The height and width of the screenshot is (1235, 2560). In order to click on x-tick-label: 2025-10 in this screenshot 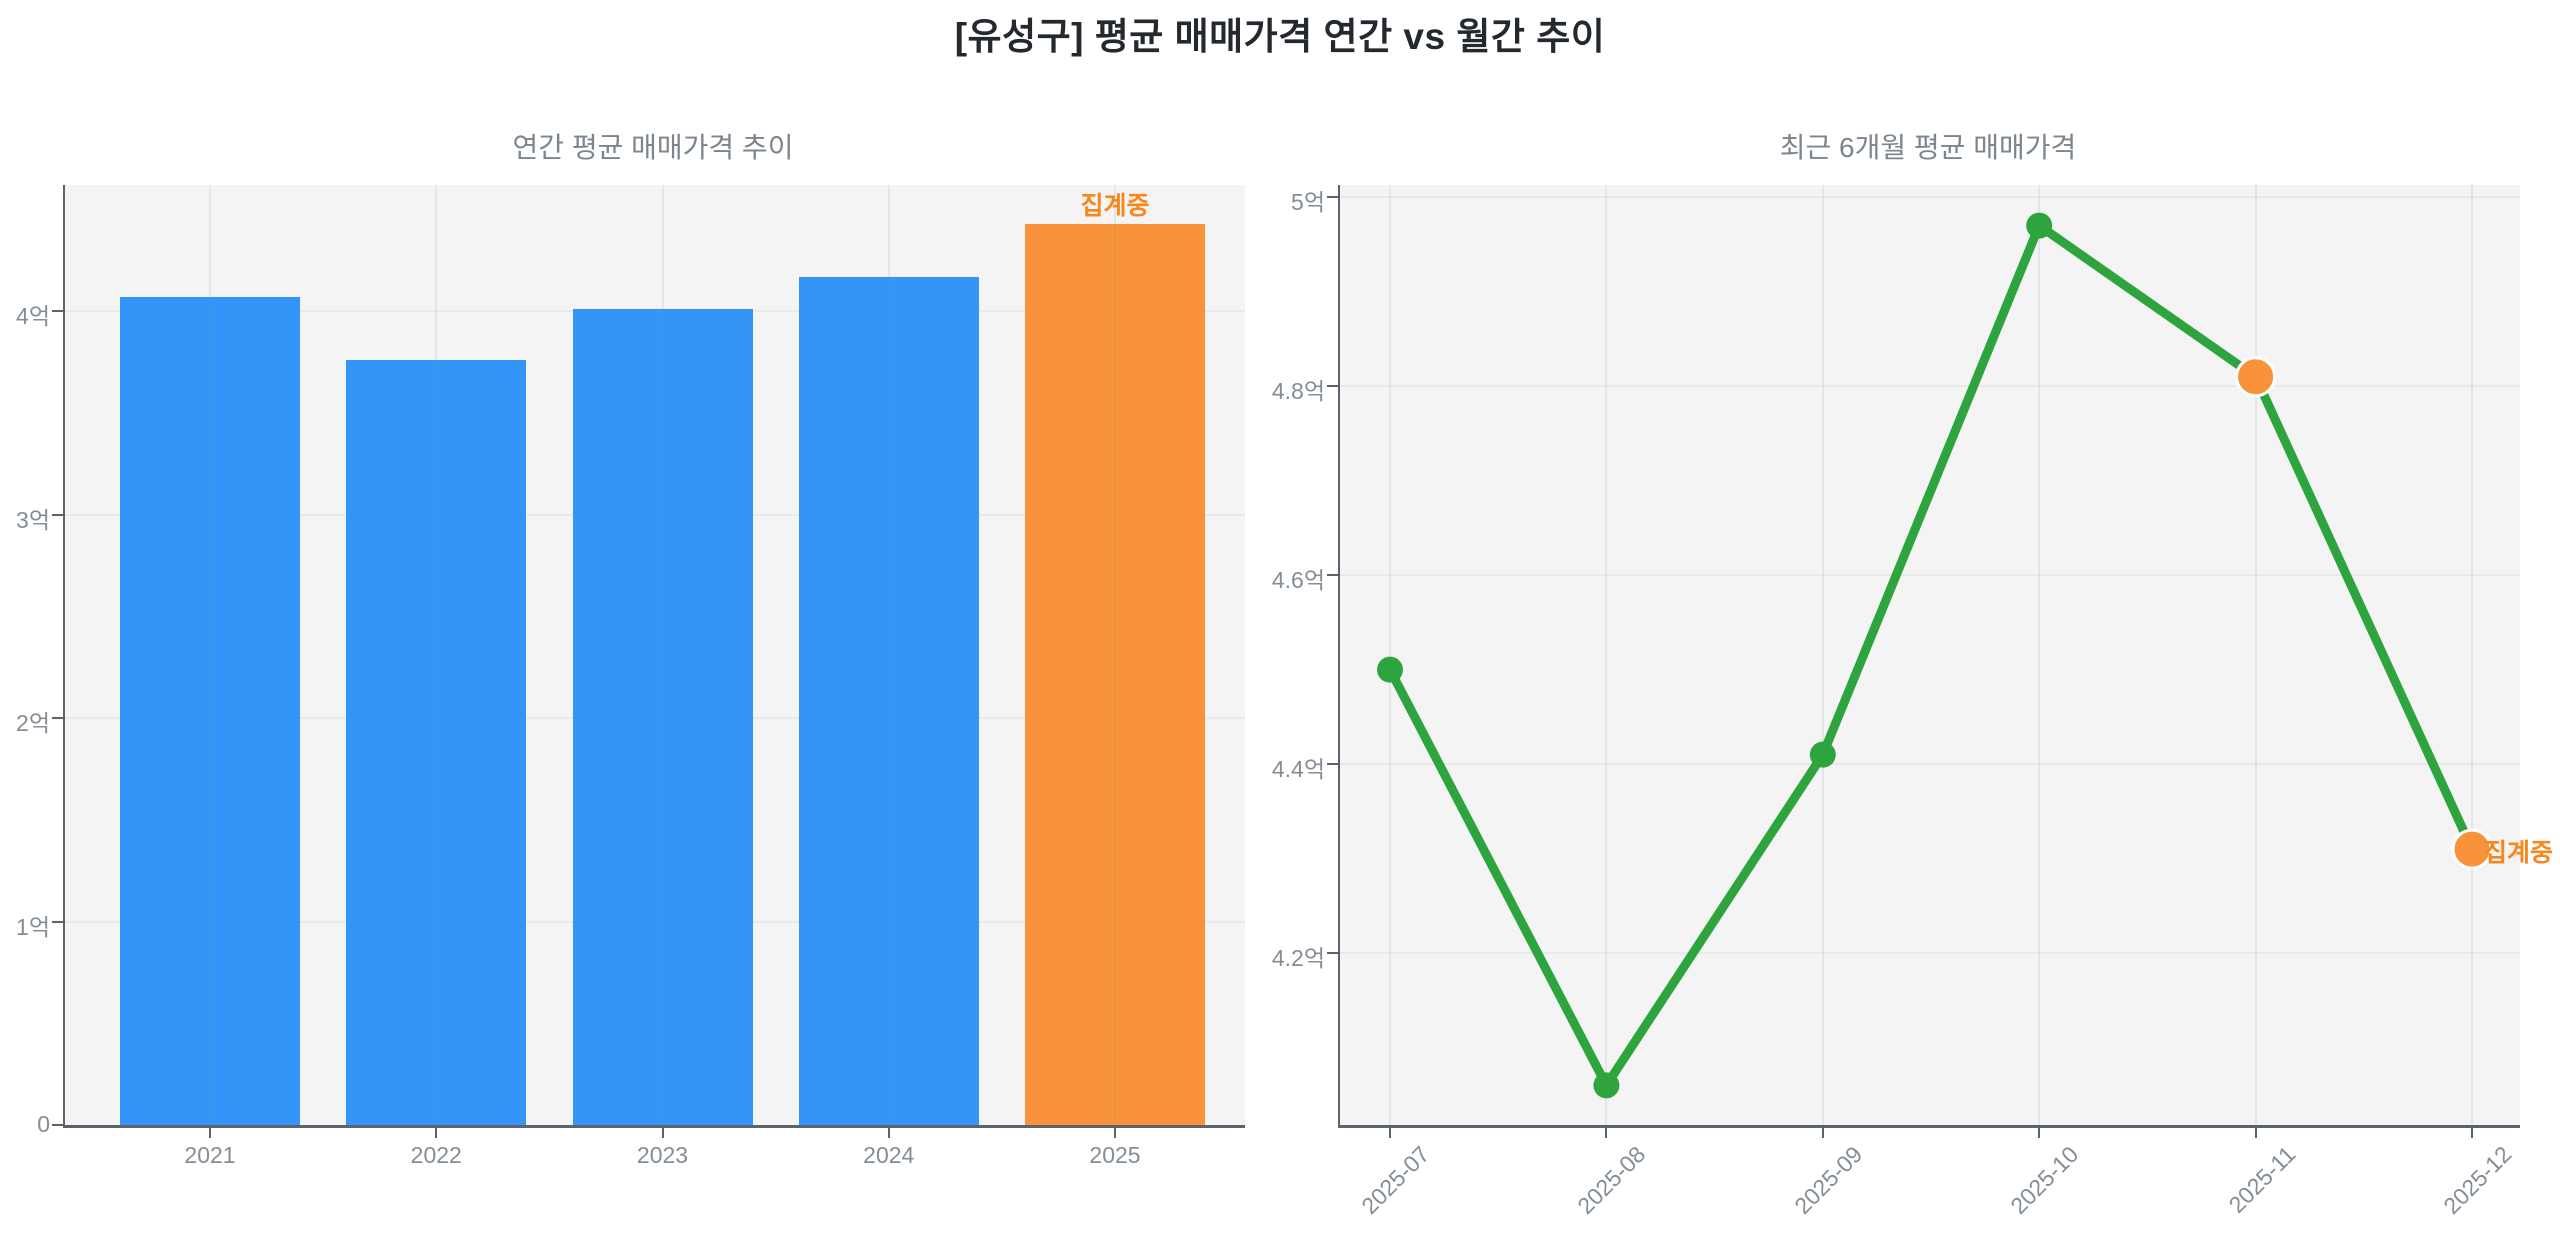, I will do `click(2044, 1180)`.